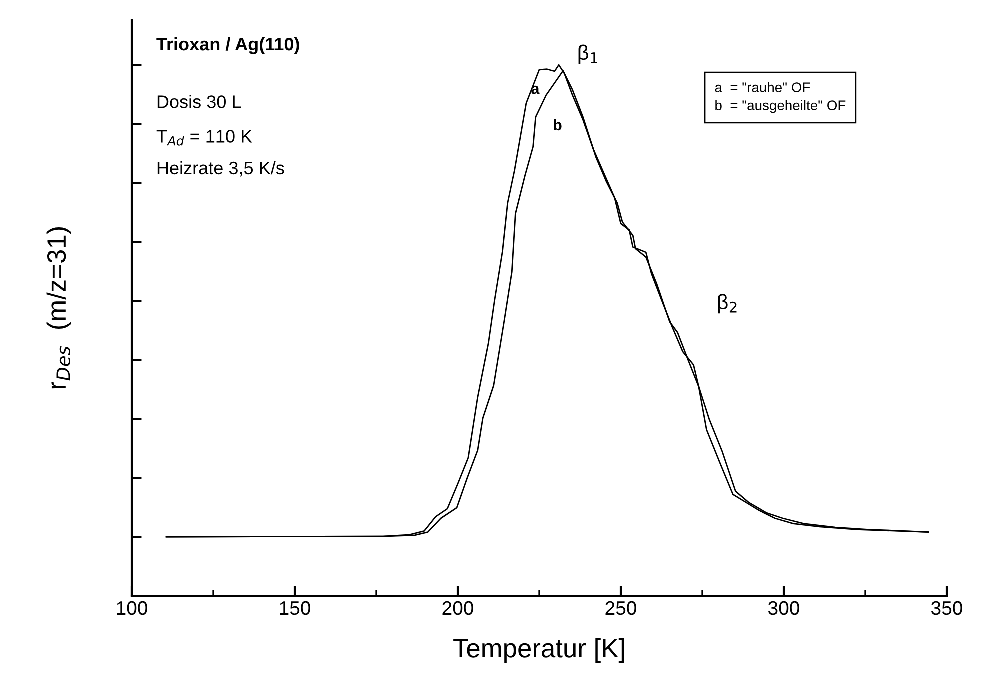 The image size is (981, 680). Describe the element at coordinates (204, 138) in the screenshot. I see `annotation: T$_{Ad}$ = 110 K` at that location.